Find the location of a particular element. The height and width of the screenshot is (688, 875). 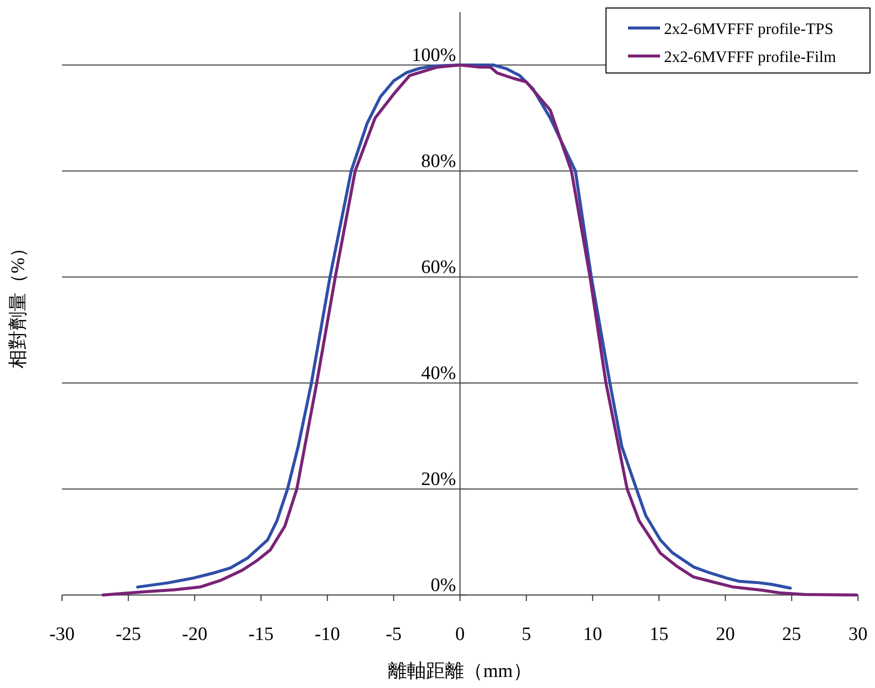

x-tick-label: -25 is located at coordinates (128, 634).